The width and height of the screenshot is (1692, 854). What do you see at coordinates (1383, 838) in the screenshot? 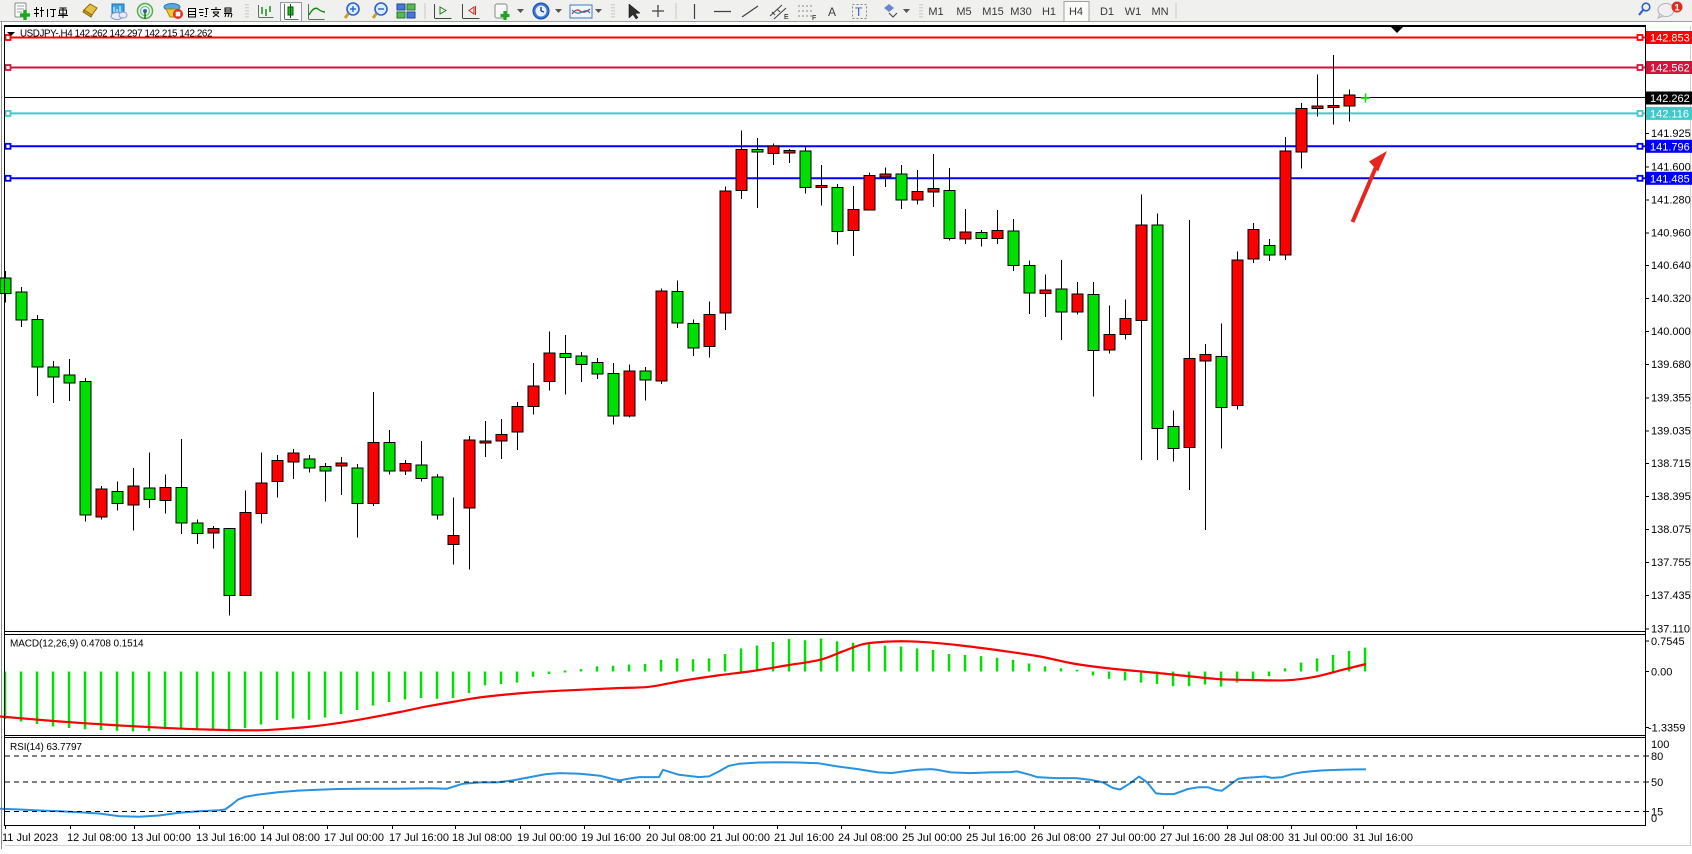
I see `svg-text: 31 Jul 16:00` at bounding box center [1383, 838].